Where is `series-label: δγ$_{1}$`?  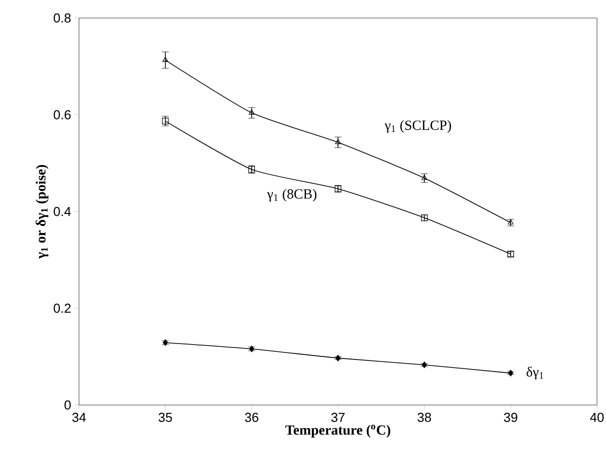 series-label: δγ$_{1}$ is located at coordinates (535, 373).